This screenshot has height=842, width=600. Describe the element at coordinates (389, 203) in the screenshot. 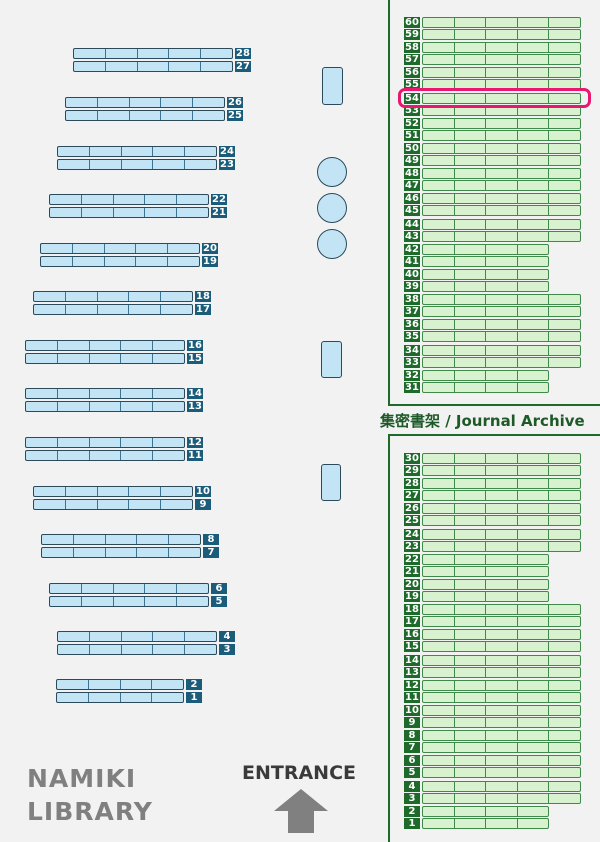

I see `archive-upper-wall-left` at that location.